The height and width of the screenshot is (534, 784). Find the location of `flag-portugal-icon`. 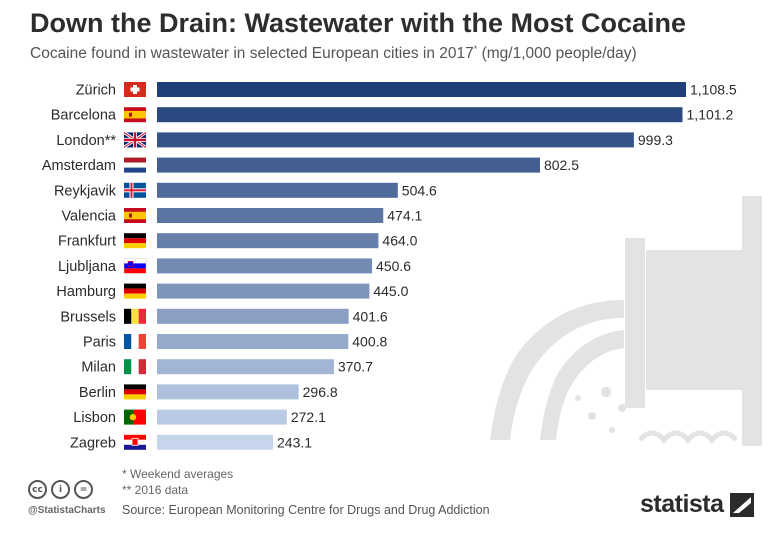

flag-portugal-icon is located at coordinates (135, 417).